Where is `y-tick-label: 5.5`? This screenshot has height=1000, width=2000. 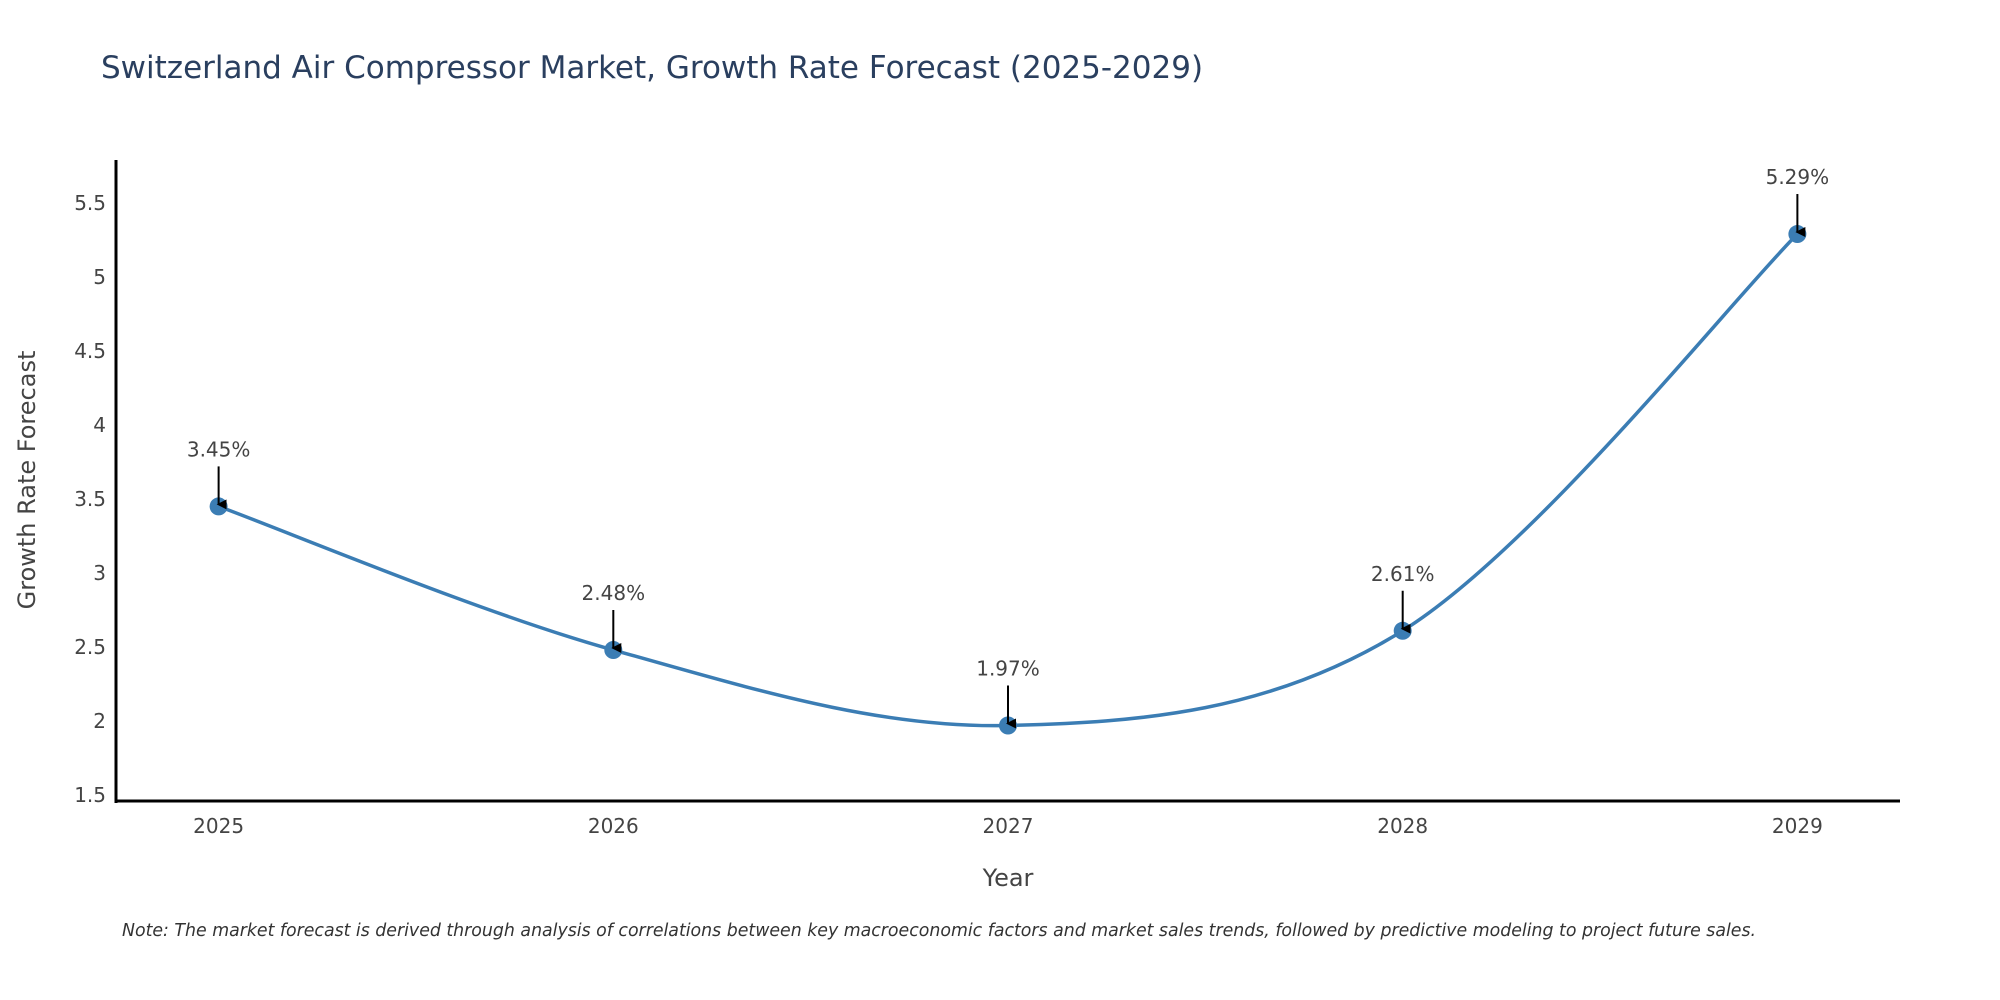 y-tick-label: 5.5 is located at coordinates (90, 203).